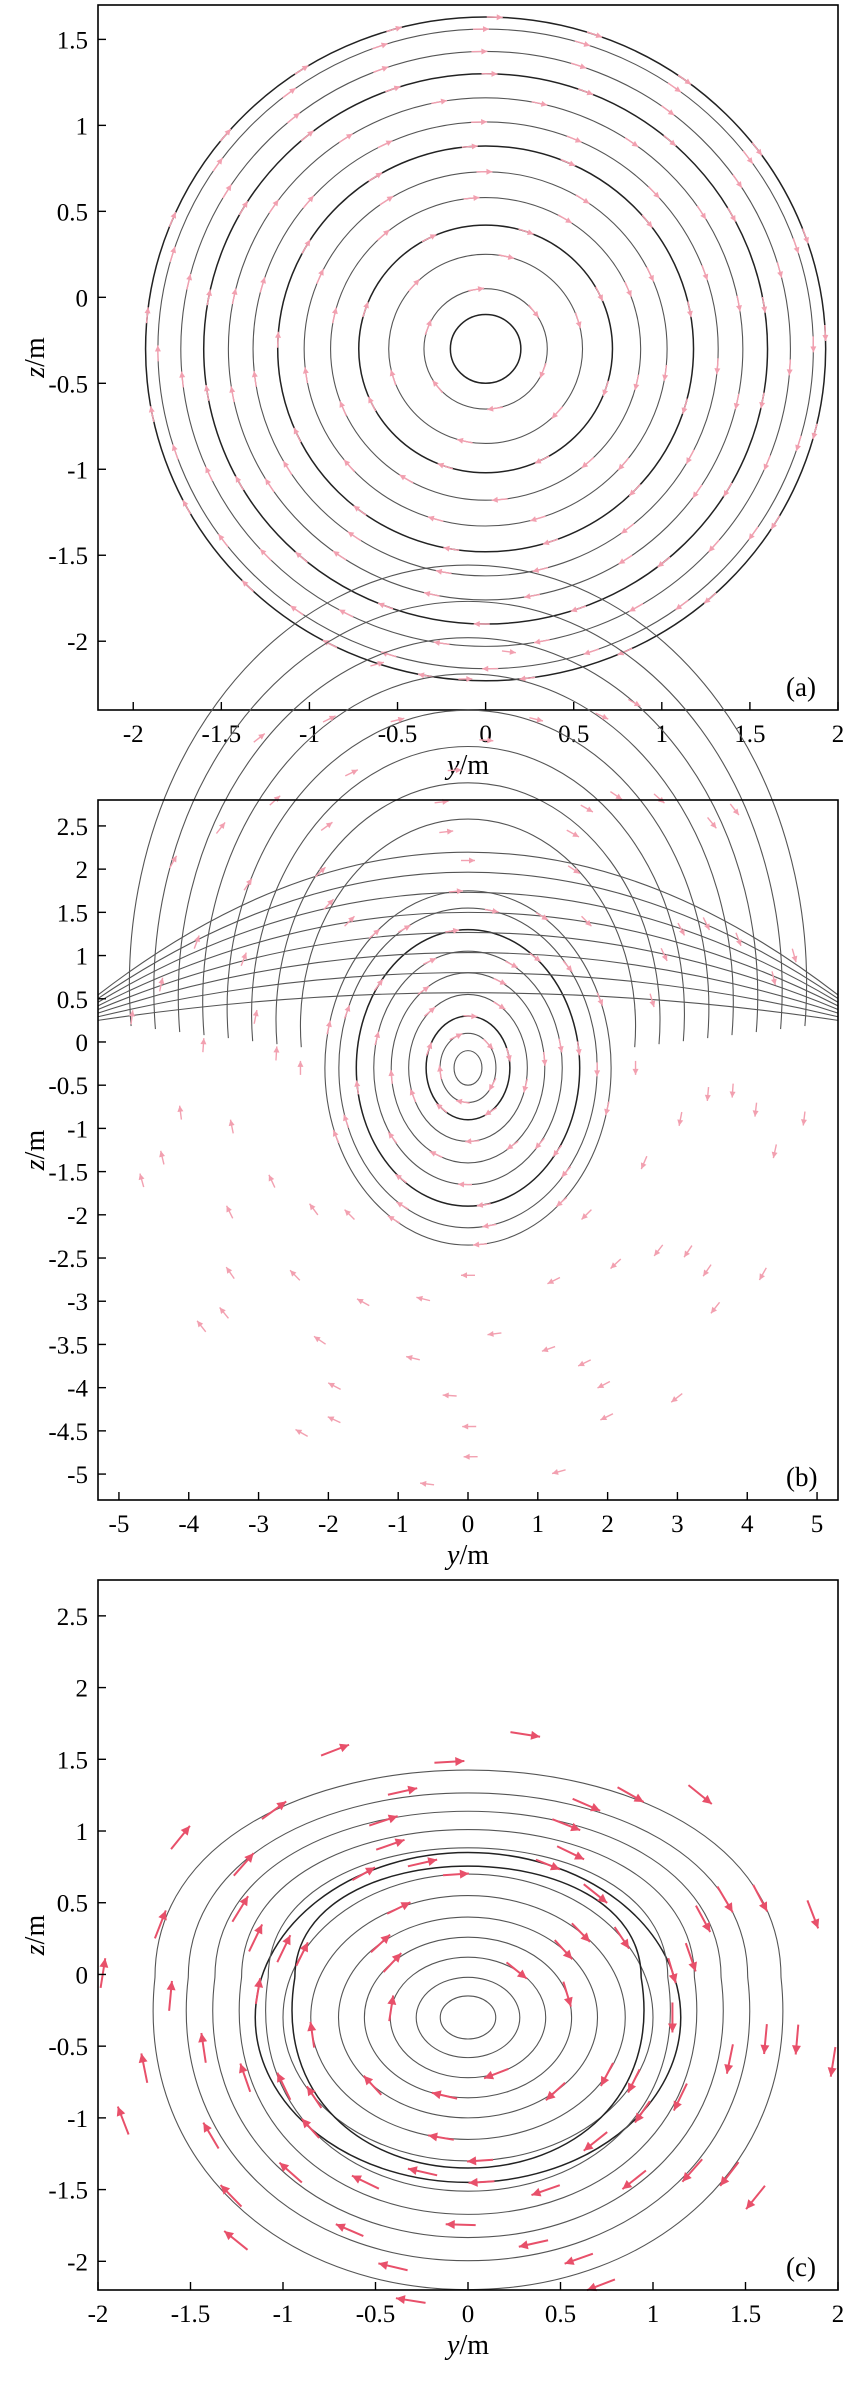 Image resolution: width=843 pixels, height=2384 pixels. I want to click on panel-a-x-axis-label: y/m, so click(466, 765).